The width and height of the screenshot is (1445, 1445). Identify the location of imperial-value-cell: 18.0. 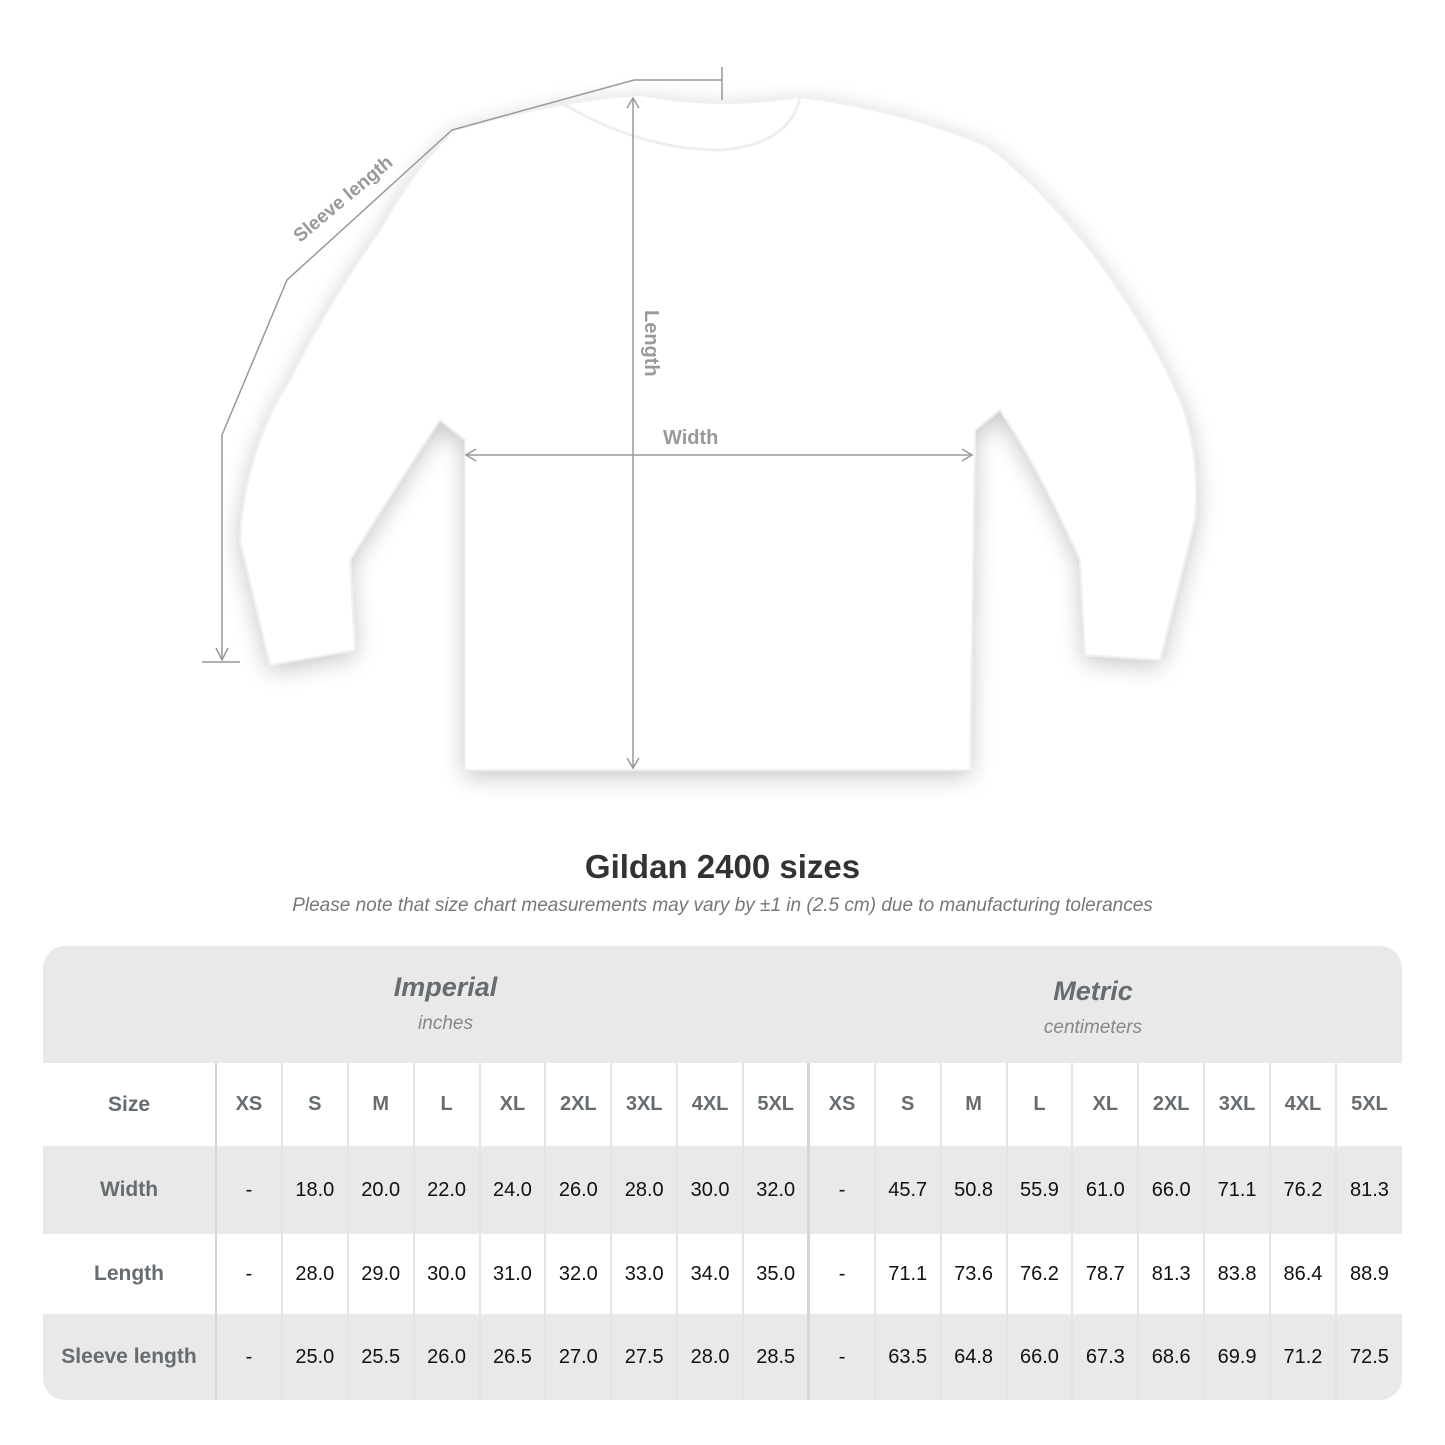
(314, 1190).